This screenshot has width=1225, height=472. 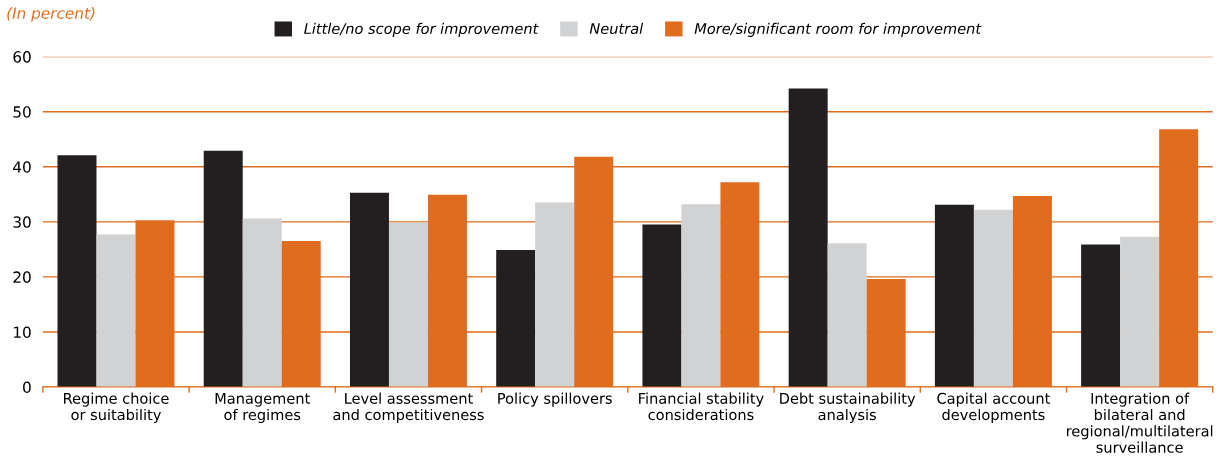 What do you see at coordinates (27, 387) in the screenshot?
I see `y-tick-label: 0` at bounding box center [27, 387].